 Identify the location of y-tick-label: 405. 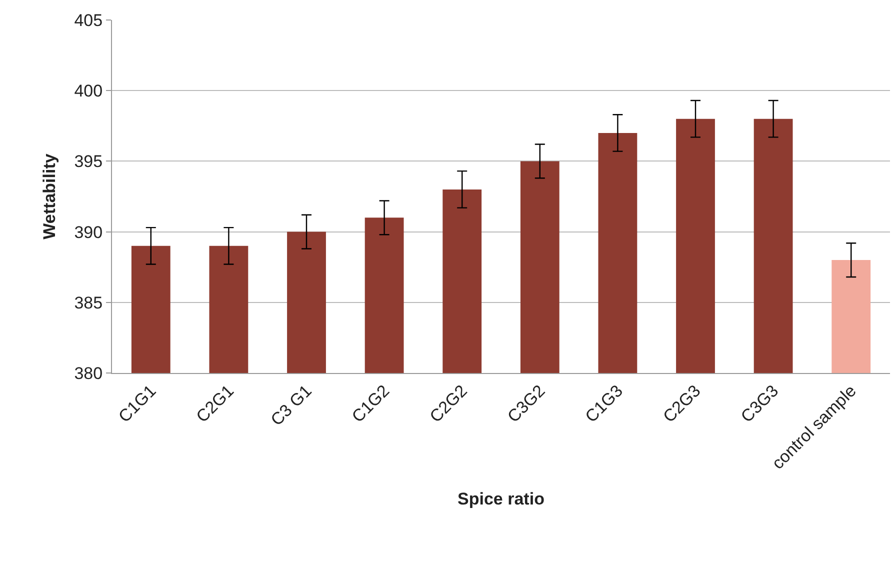
(88, 20).